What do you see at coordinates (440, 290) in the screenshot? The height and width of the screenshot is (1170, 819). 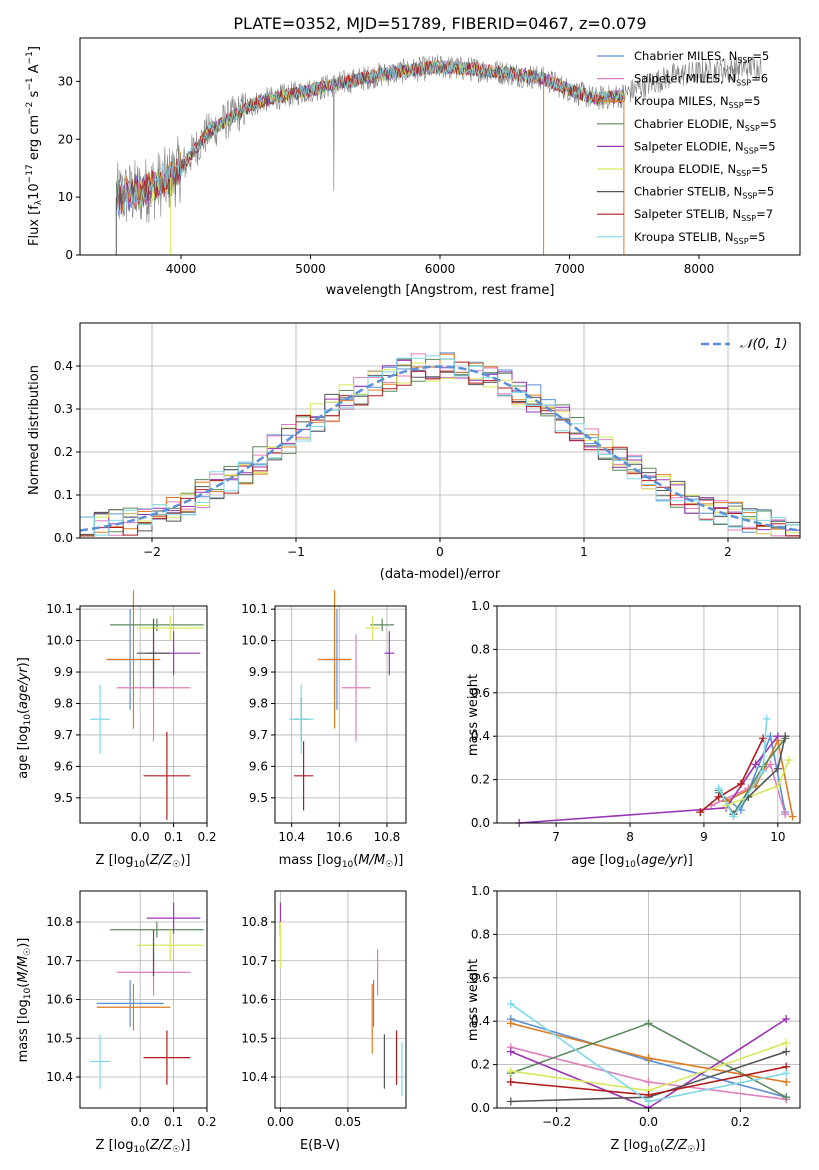 I see `spectrum-xlabel: wavelength [Angstrom, rest frame]` at bounding box center [440, 290].